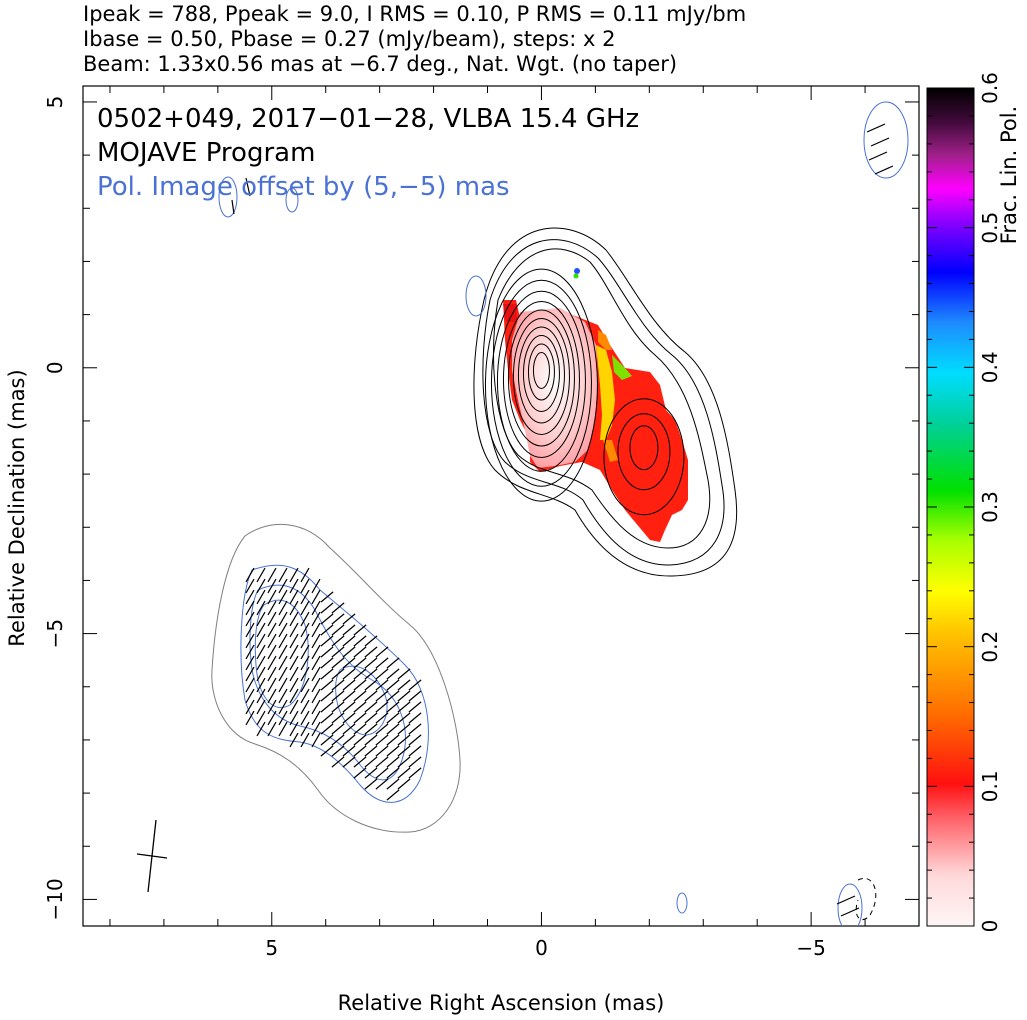 The image size is (1027, 1020). I want to click on colorbar-tick-label: 0.2, so click(990, 647).